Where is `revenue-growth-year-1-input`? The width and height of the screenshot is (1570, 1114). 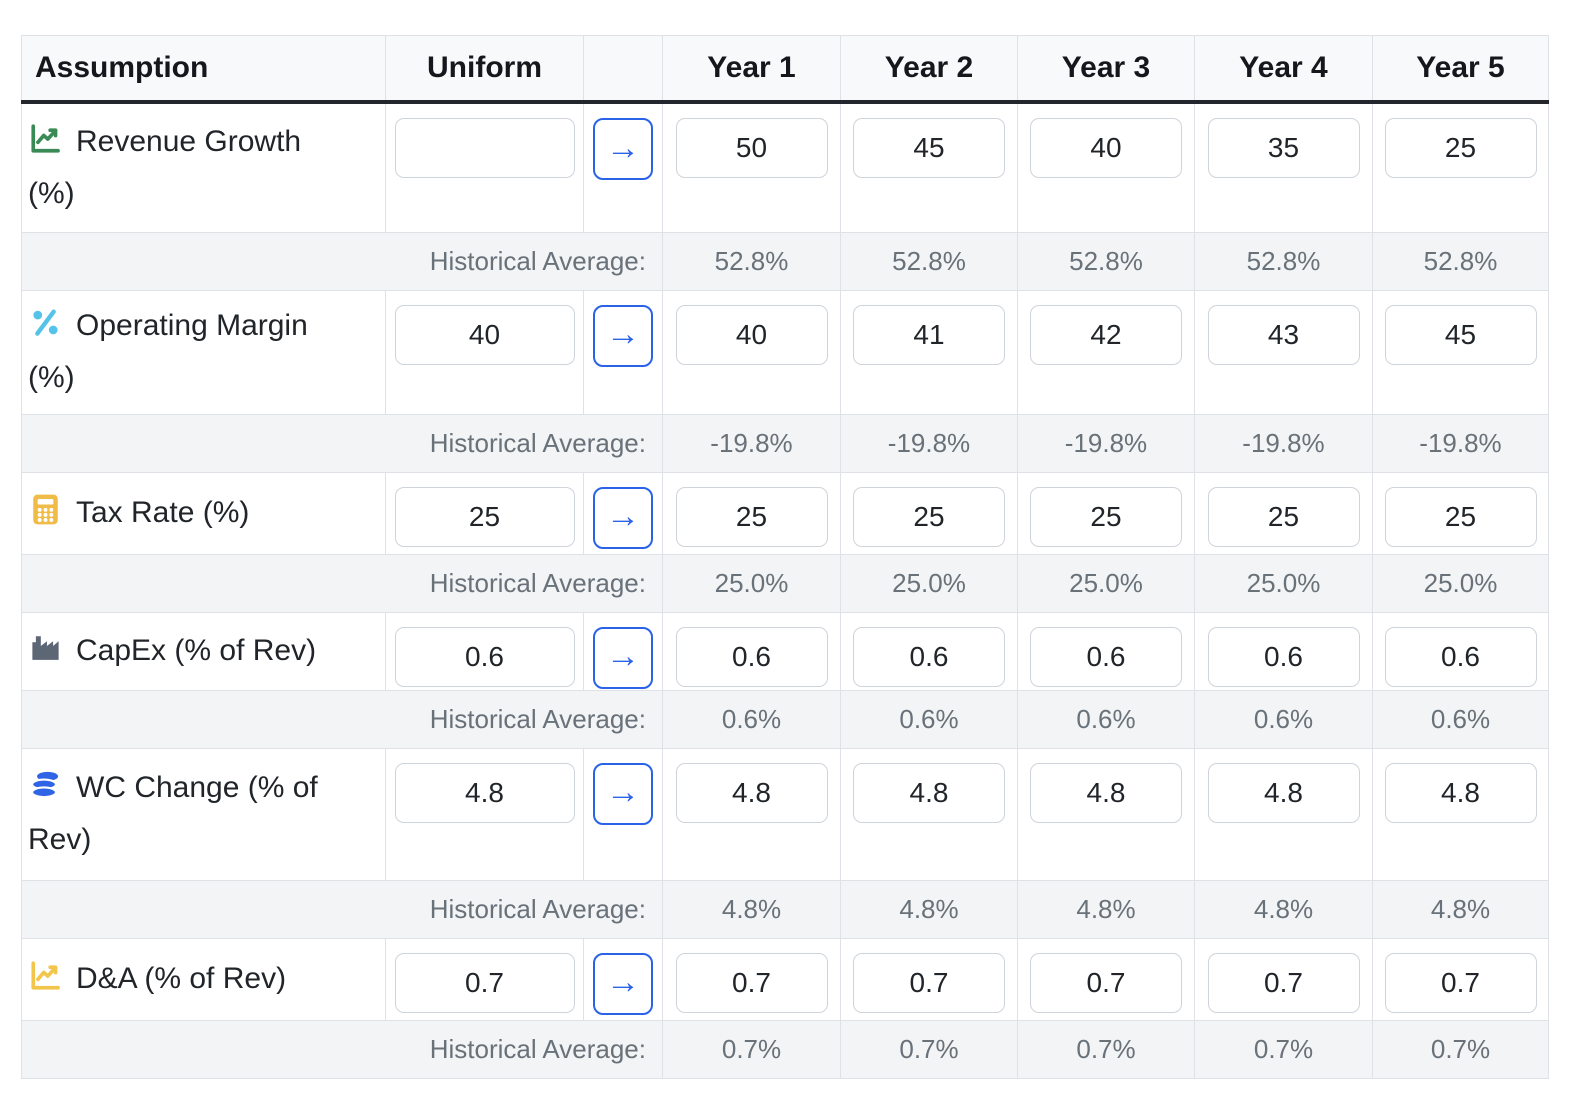
revenue-growth-year-1-input is located at coordinates (751, 148).